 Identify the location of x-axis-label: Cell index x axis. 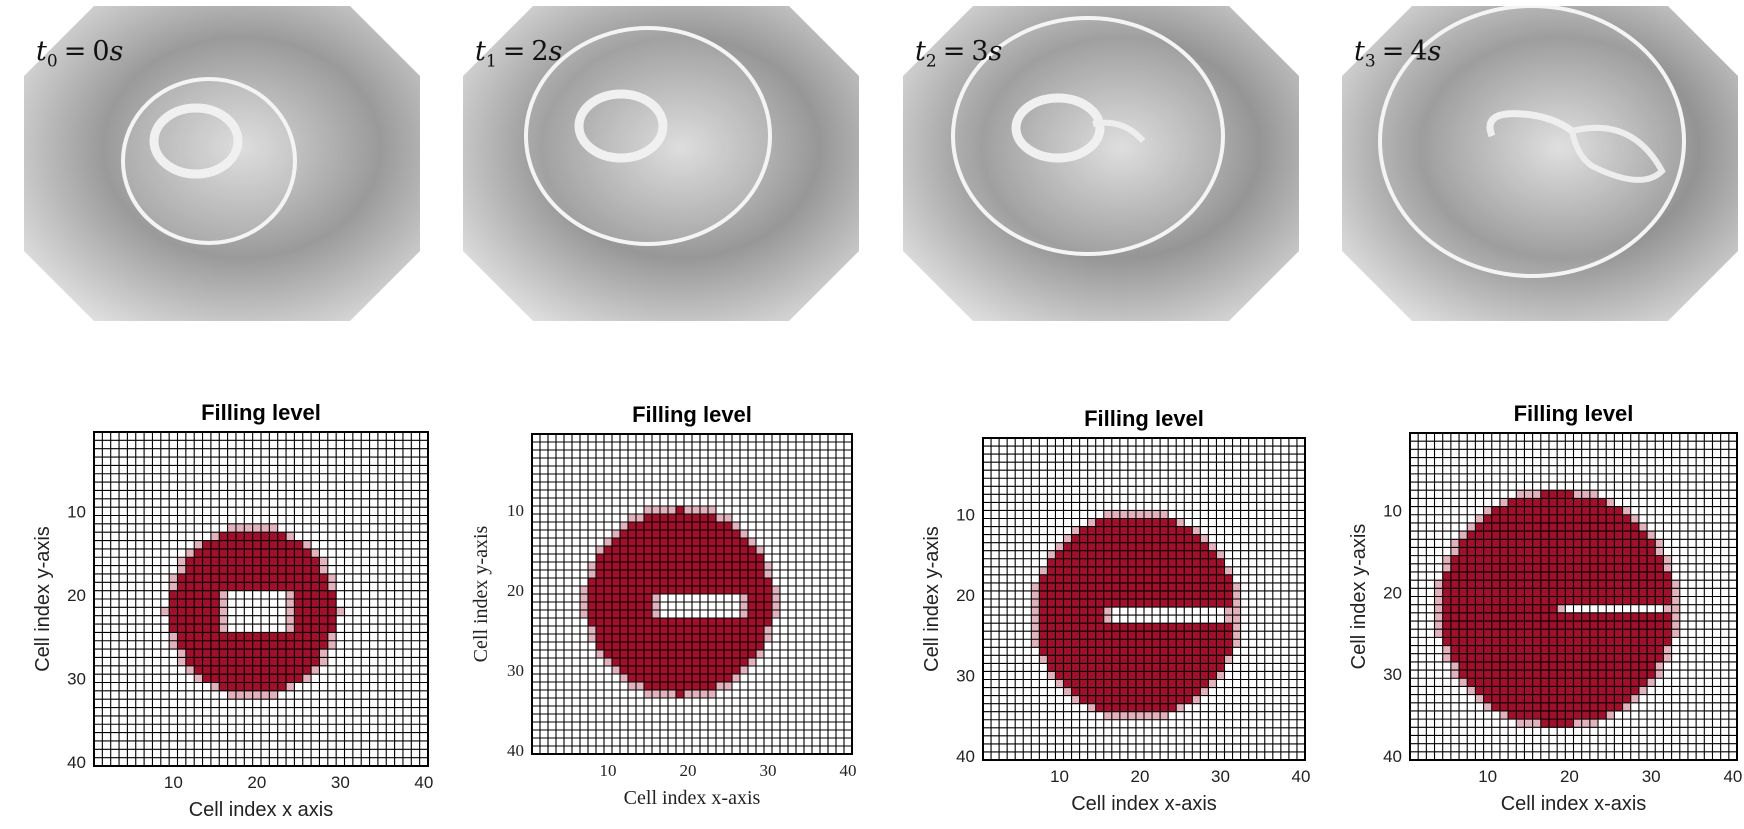
(261, 810).